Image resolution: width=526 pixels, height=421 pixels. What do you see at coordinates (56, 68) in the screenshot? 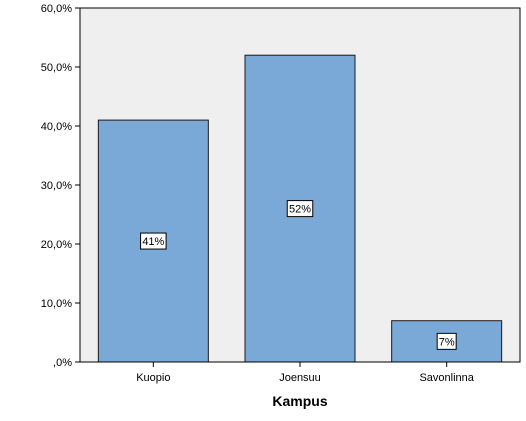
I see `y-tick-label: 50,0%` at bounding box center [56, 68].